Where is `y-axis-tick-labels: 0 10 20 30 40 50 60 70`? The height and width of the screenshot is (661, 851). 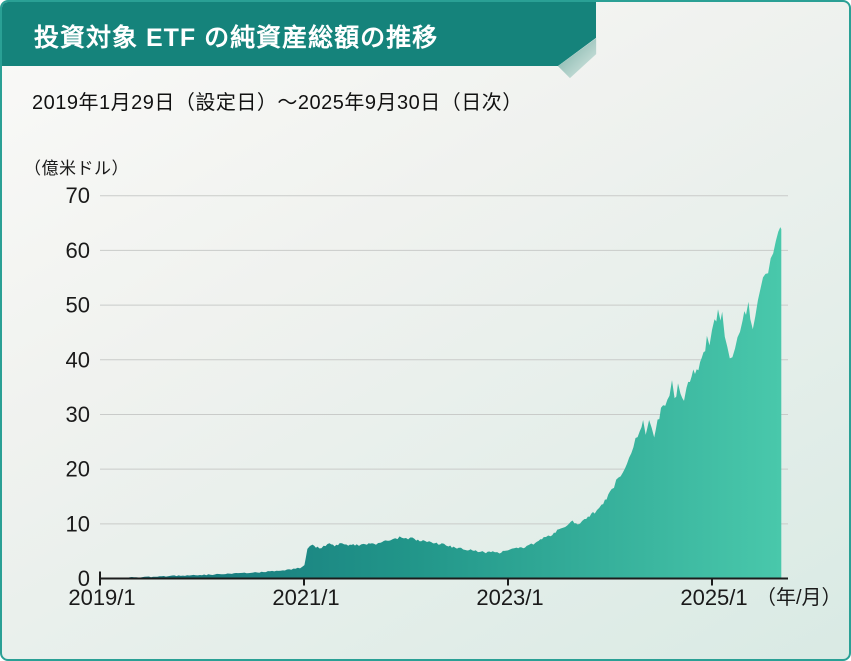
y-axis-tick-labels: 0 10 20 30 40 50 60 70 is located at coordinates (78, 387).